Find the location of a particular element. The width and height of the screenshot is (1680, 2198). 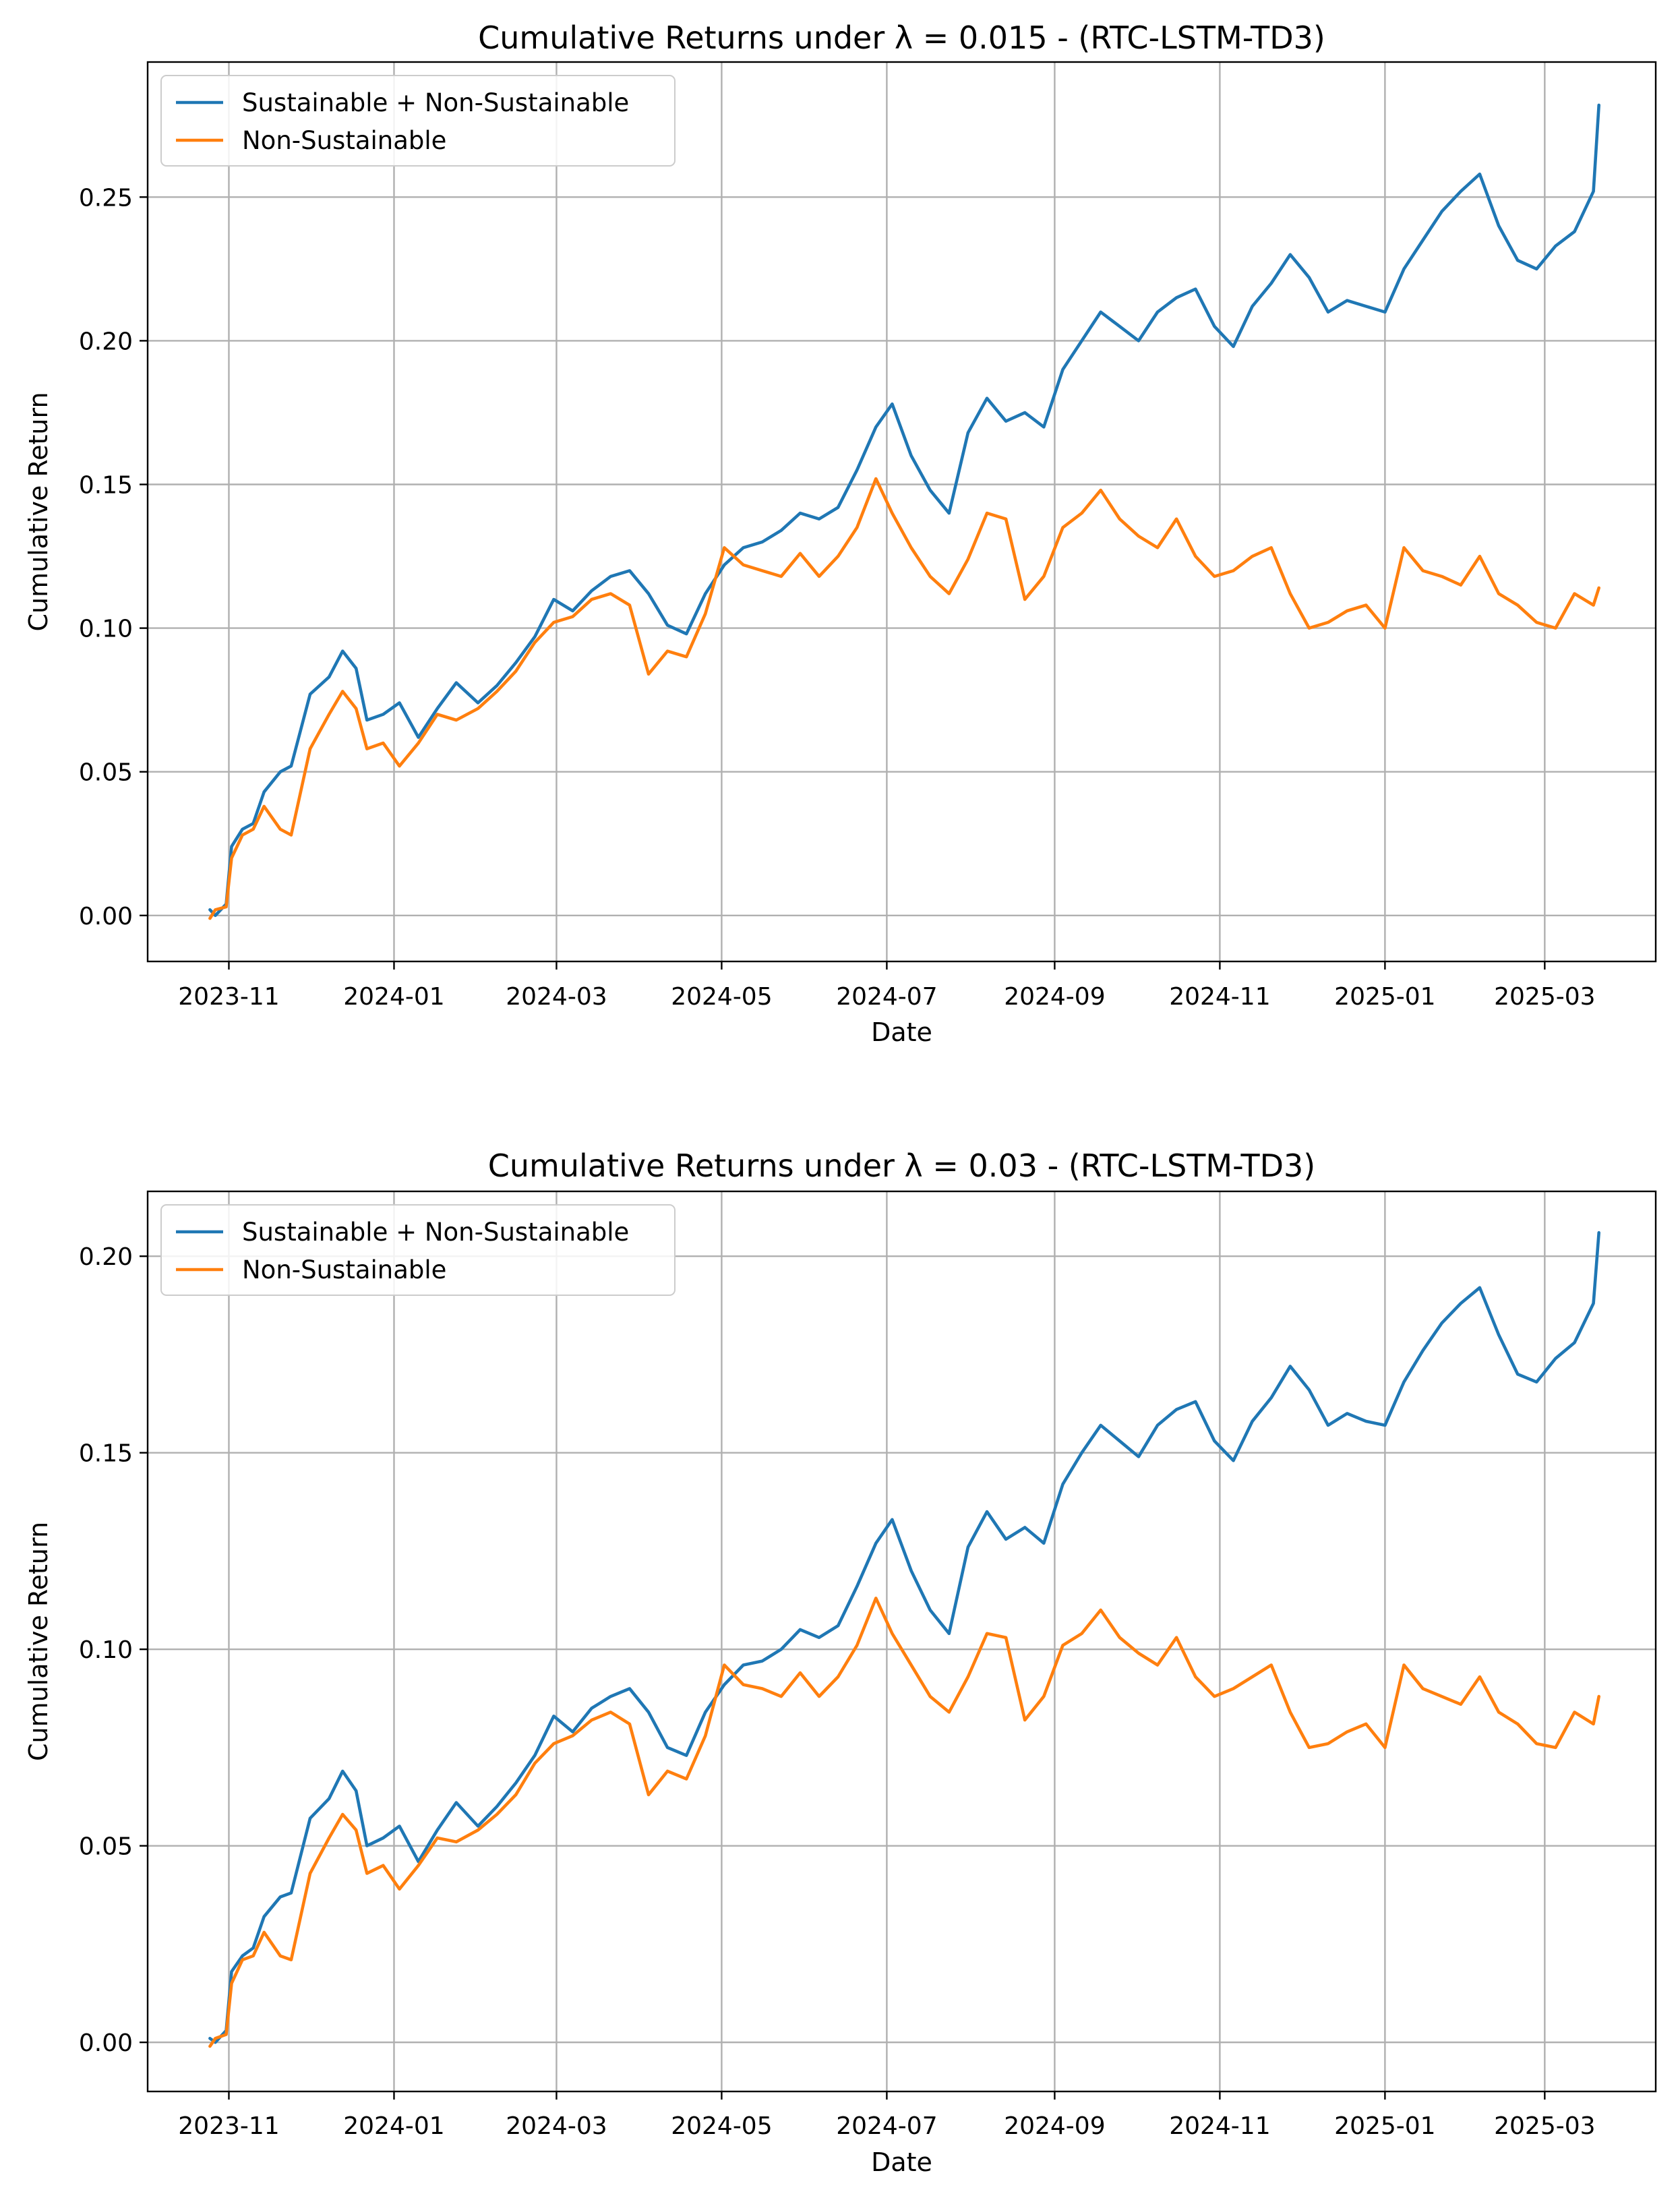

y-tick-label: 0.25 is located at coordinates (106, 198).